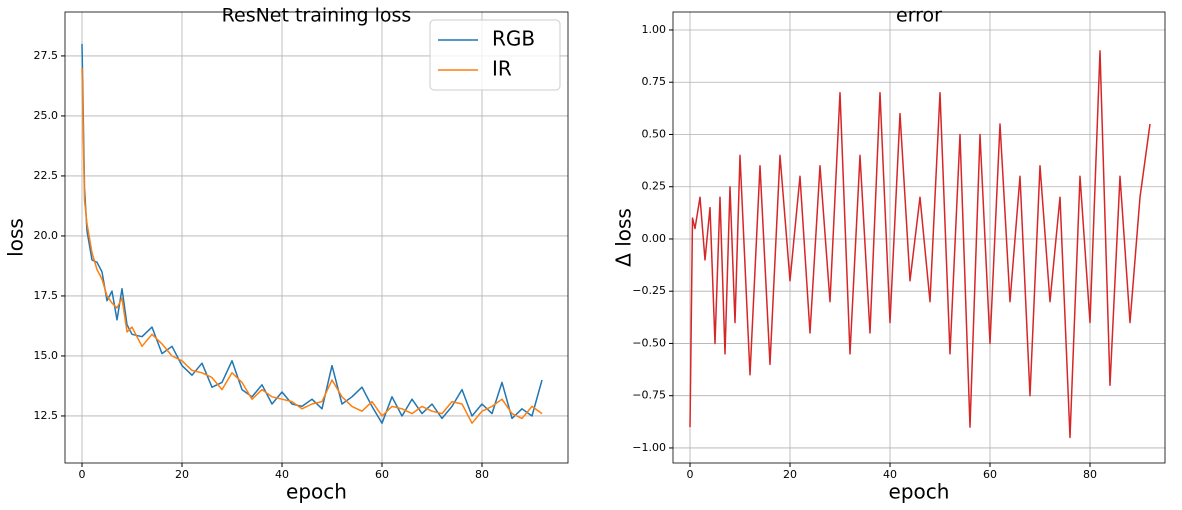 The image size is (1182, 510). What do you see at coordinates (649, 447) in the screenshot?
I see `y-tick-label: −1.00` at bounding box center [649, 447].